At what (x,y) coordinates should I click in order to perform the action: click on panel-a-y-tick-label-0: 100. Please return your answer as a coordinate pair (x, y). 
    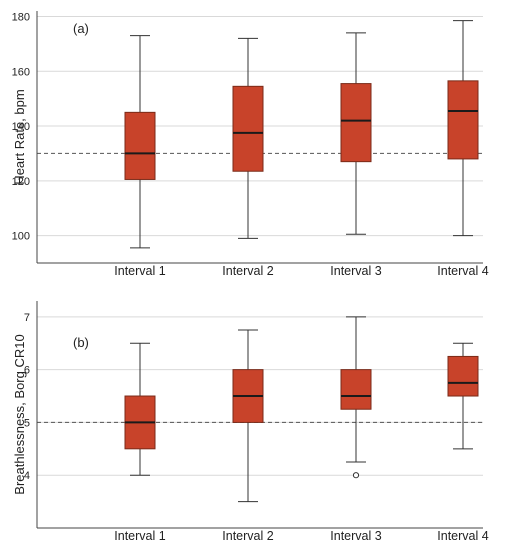
    Looking at the image, I should click on (21, 237).